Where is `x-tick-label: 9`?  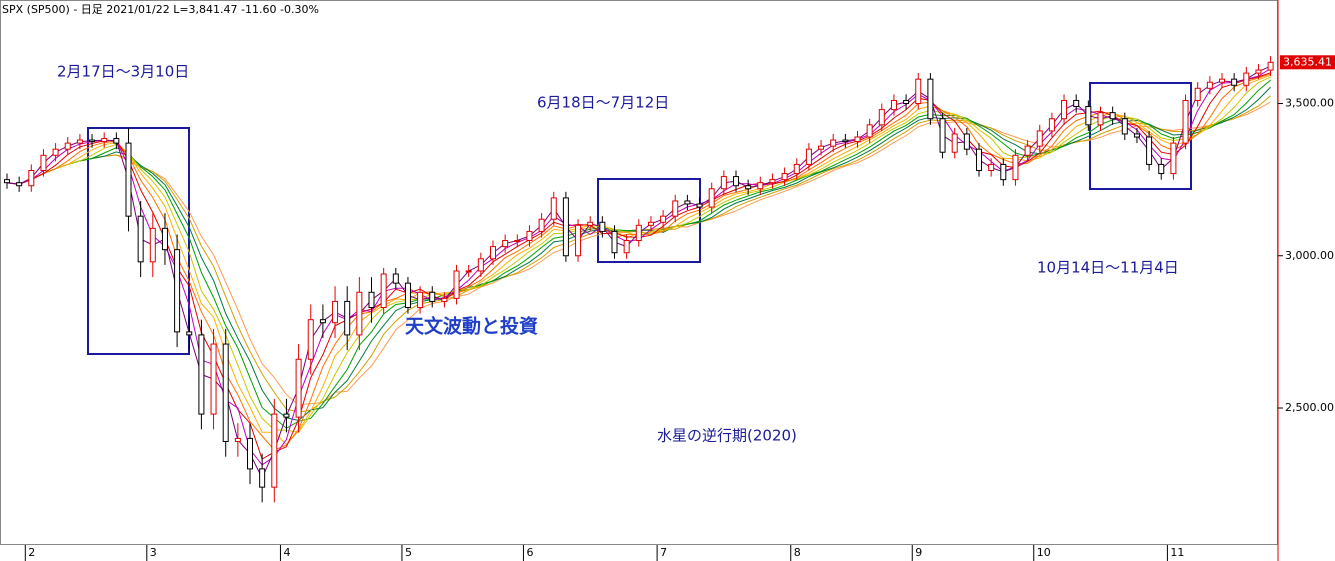 x-tick-label: 9 is located at coordinates (918, 552).